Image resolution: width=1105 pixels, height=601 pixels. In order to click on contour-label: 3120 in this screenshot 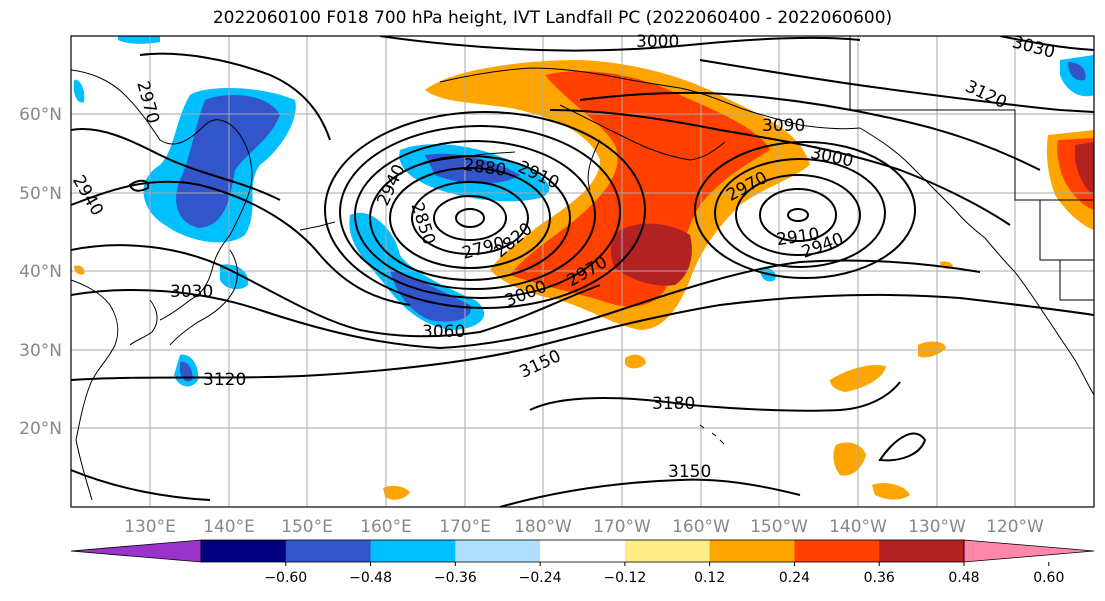, I will do `click(224, 380)`.